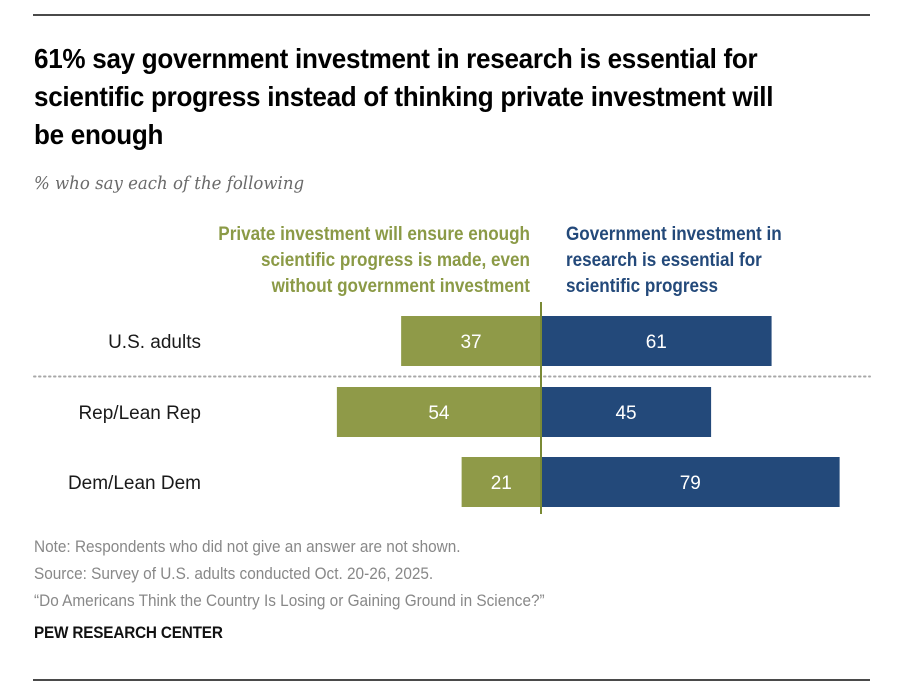  Describe the element at coordinates (374, 234) in the screenshot. I see `legend-left-line: Private investment will ensure enough` at that location.